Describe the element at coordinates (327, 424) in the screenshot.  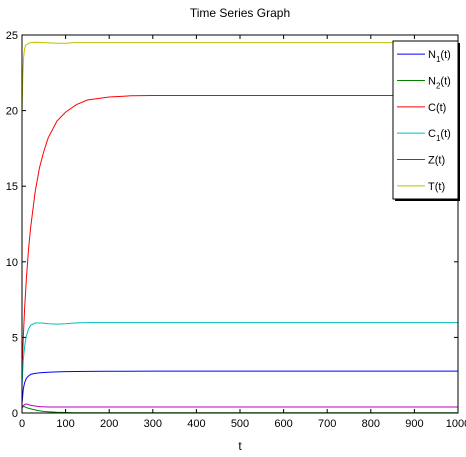
I see `x-tick-label: 700` at that location.